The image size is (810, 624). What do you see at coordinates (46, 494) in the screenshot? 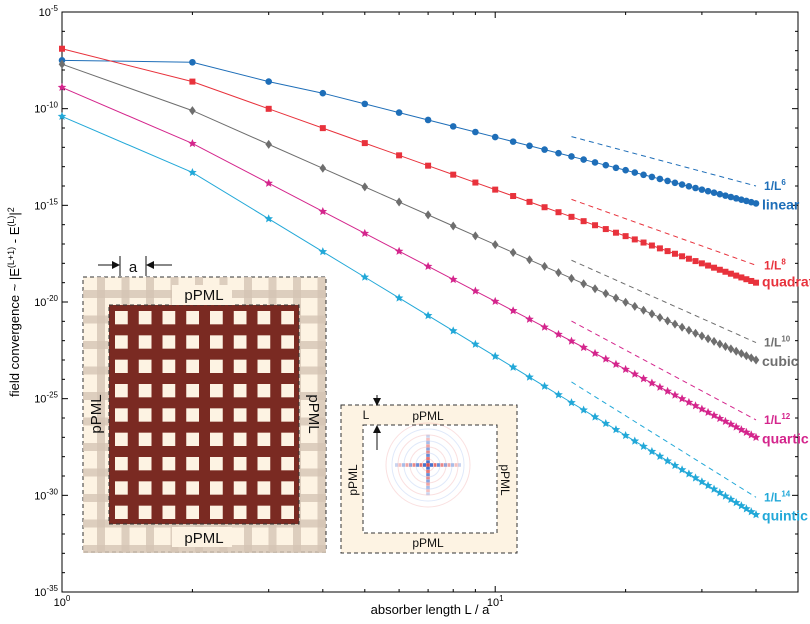
I see `y-tick-label: 10-30` at bounding box center [46, 494].